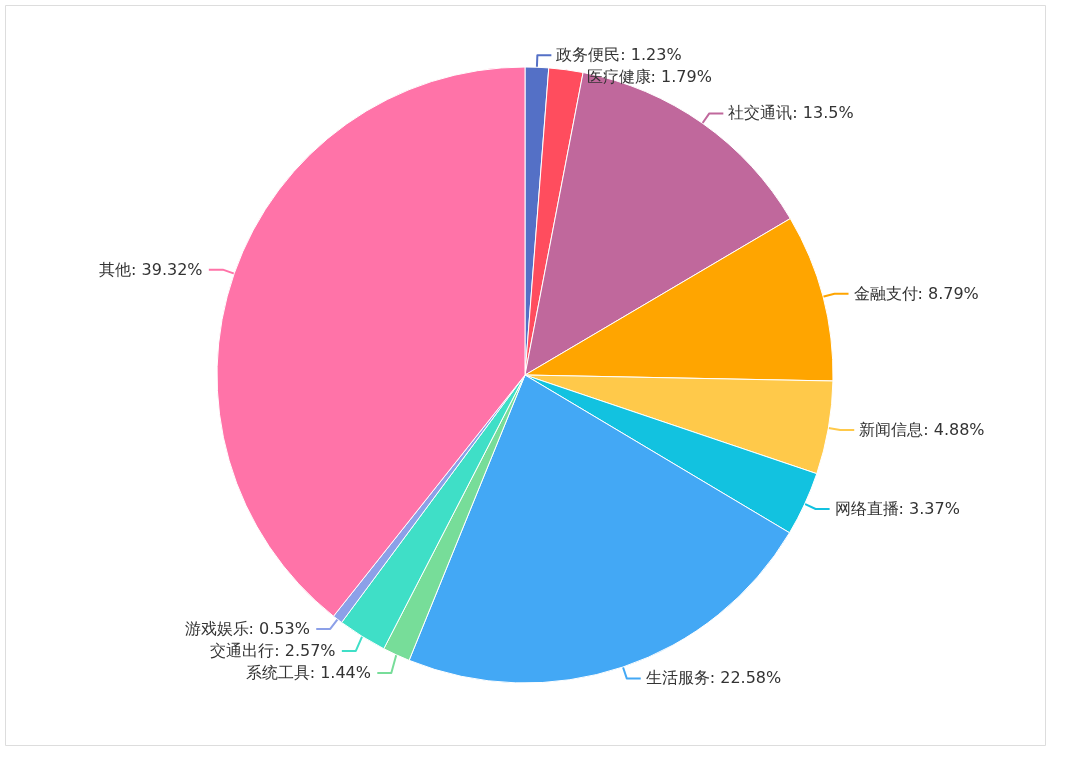  I want to click on slice-label: 系统工具: 1.44%, so click(308, 672).